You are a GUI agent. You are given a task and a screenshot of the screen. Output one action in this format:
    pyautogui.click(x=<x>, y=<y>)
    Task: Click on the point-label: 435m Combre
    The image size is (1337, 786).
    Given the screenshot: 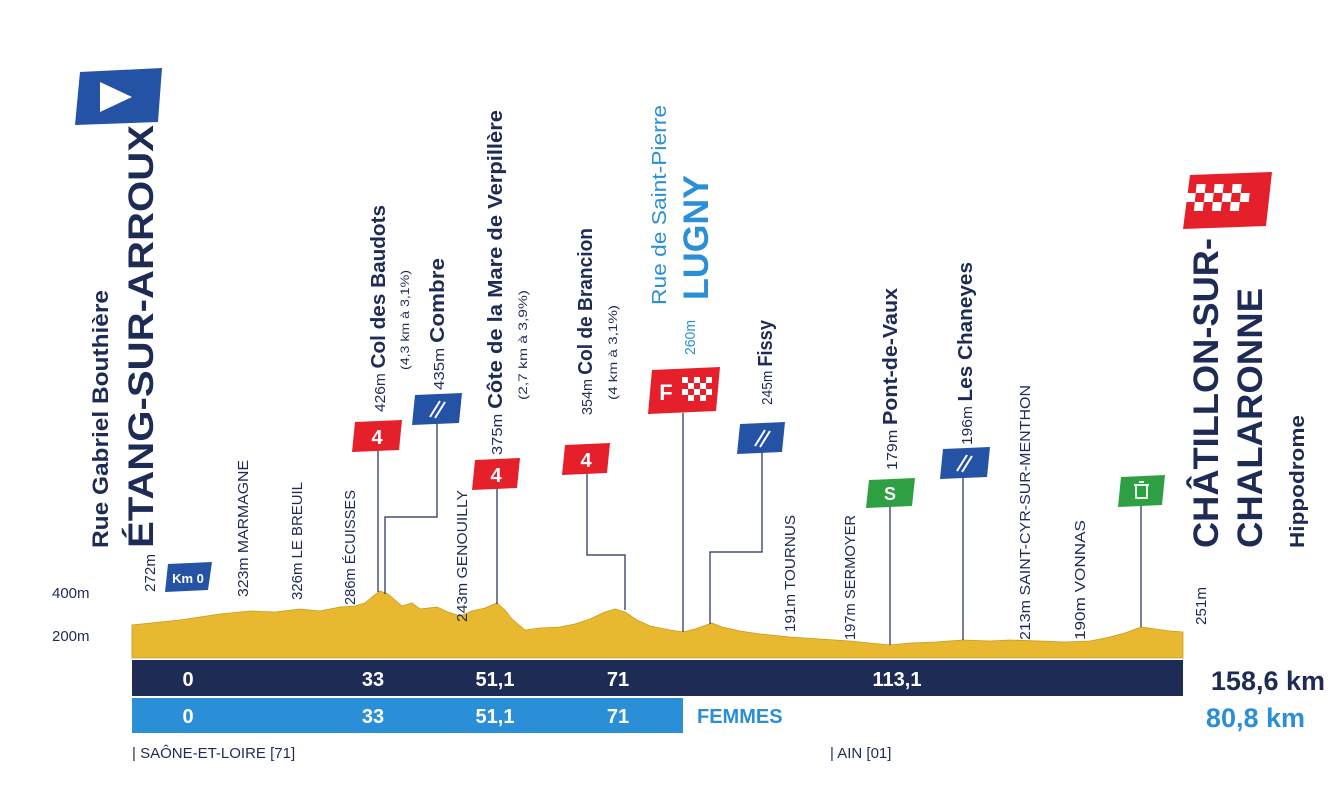 What is the action you would take?
    pyautogui.click(x=438, y=324)
    